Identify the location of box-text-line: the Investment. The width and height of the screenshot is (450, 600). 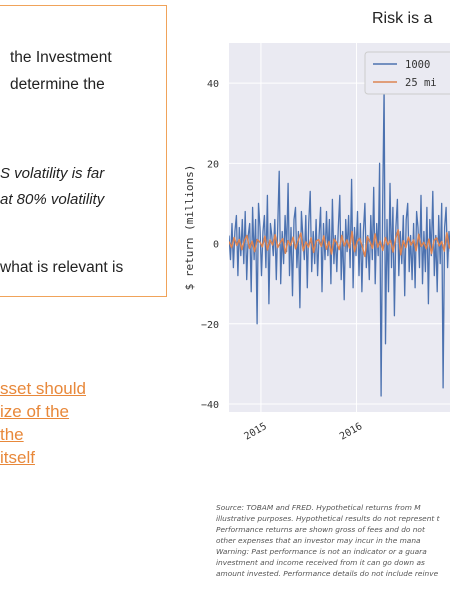
(61, 57).